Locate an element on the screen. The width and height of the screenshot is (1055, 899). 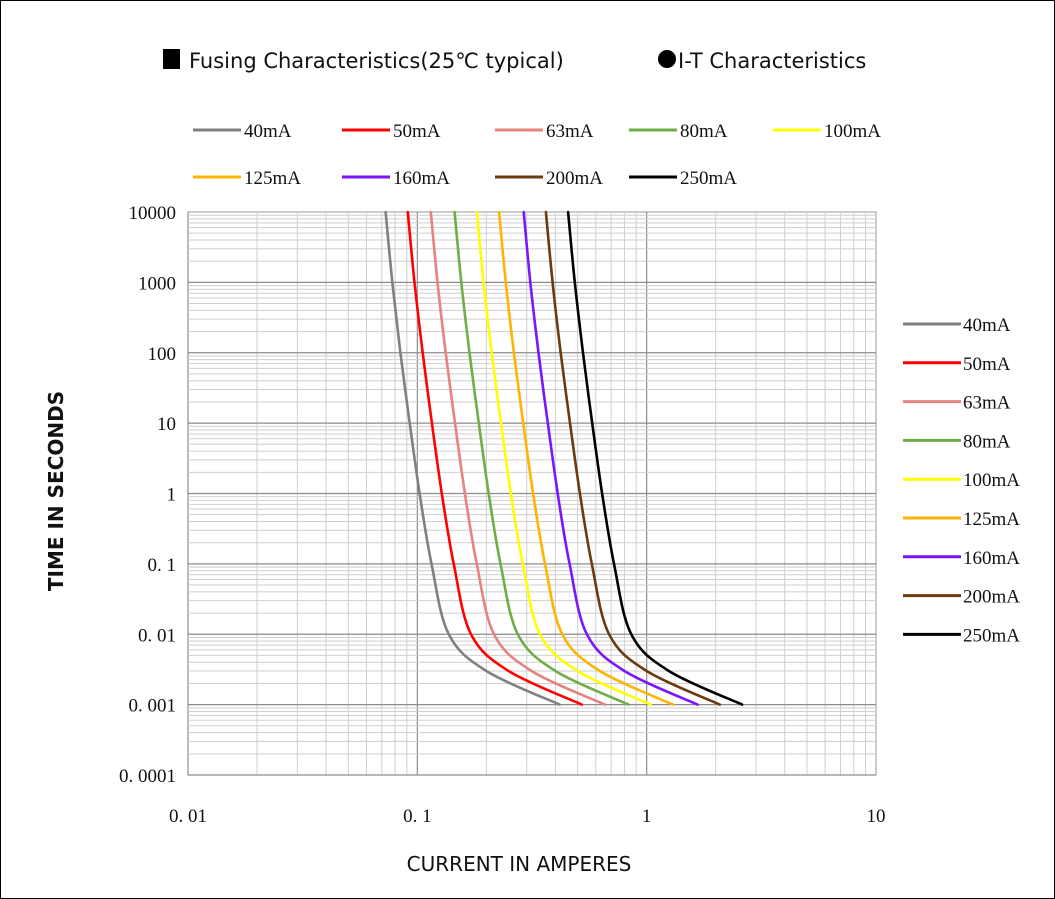
x-axis-label: CURRENT IN AMPERES is located at coordinates (519, 864).